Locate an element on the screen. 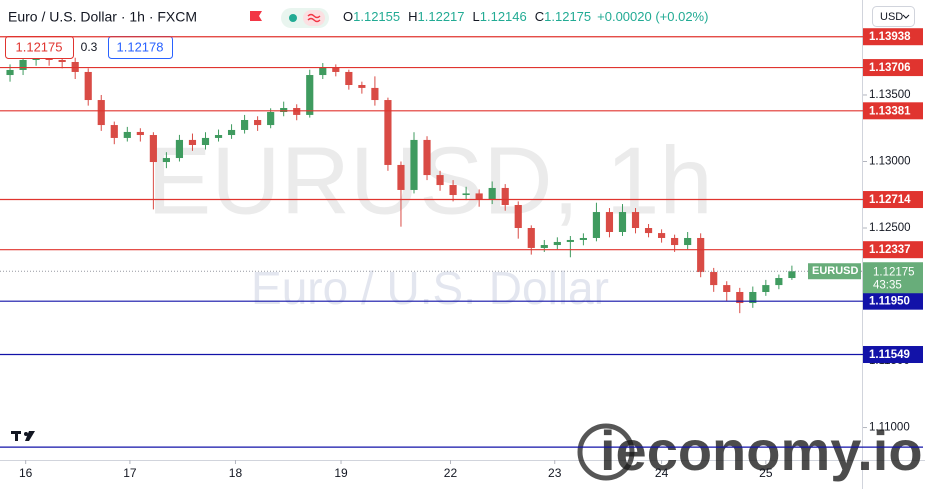 The image size is (925, 489). x-tick-label: 19 is located at coordinates (341, 473).